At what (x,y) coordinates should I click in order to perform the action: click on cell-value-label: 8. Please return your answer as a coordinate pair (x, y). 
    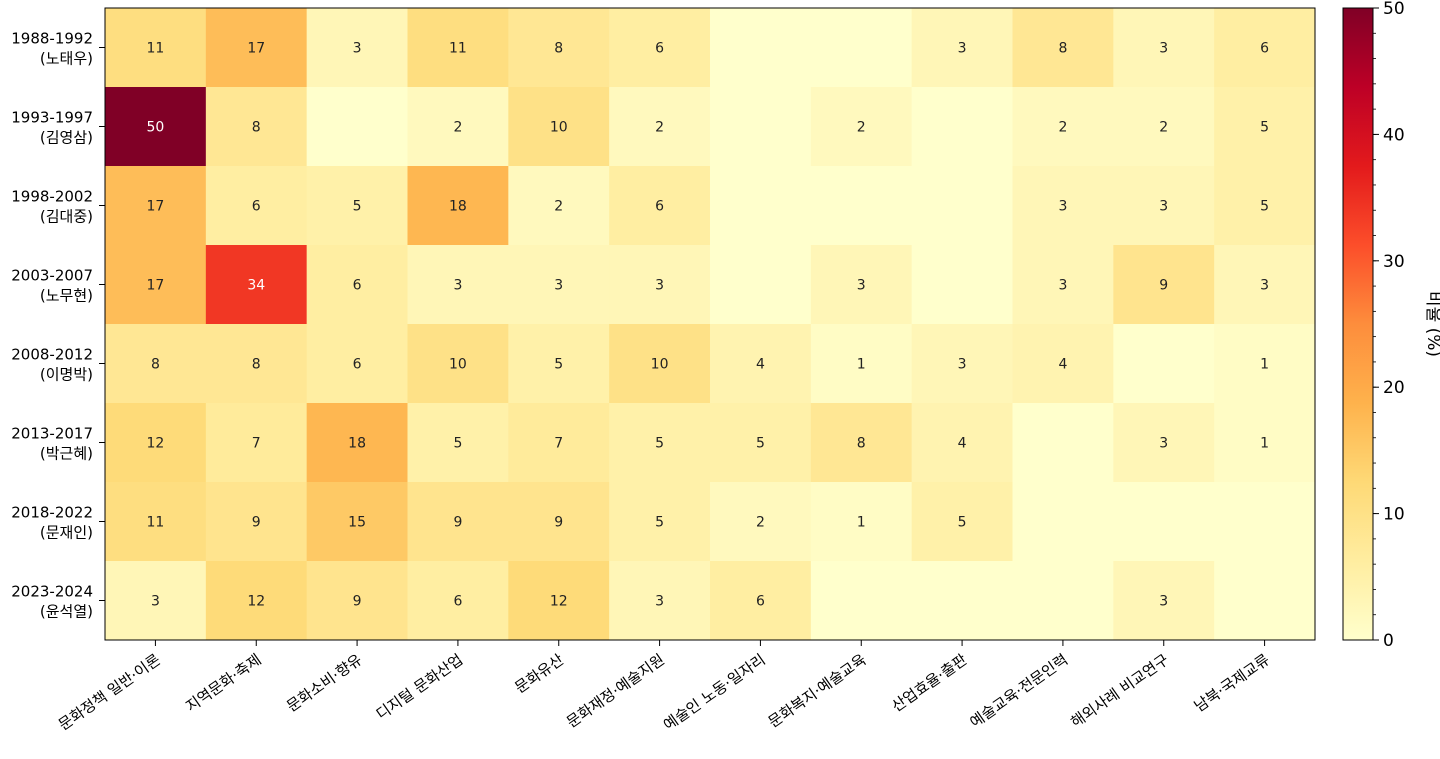
    Looking at the image, I should click on (256, 128).